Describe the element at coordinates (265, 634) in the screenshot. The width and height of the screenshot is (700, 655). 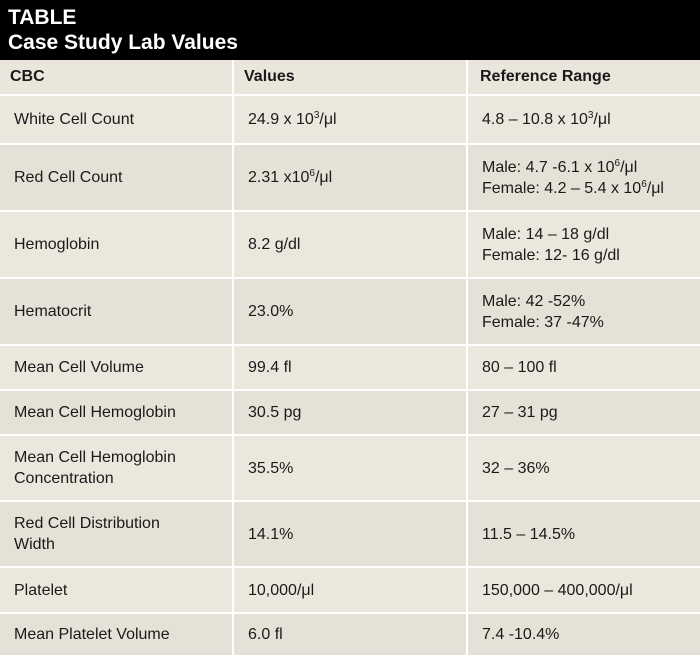
I see `value-text: 6.0 fl` at that location.